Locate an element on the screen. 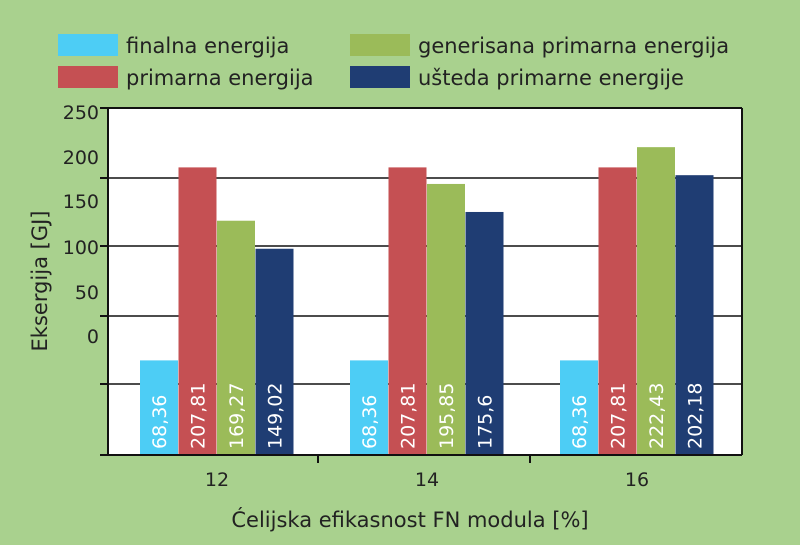  y-tick-label-1: 200 is located at coordinates (81, 158).